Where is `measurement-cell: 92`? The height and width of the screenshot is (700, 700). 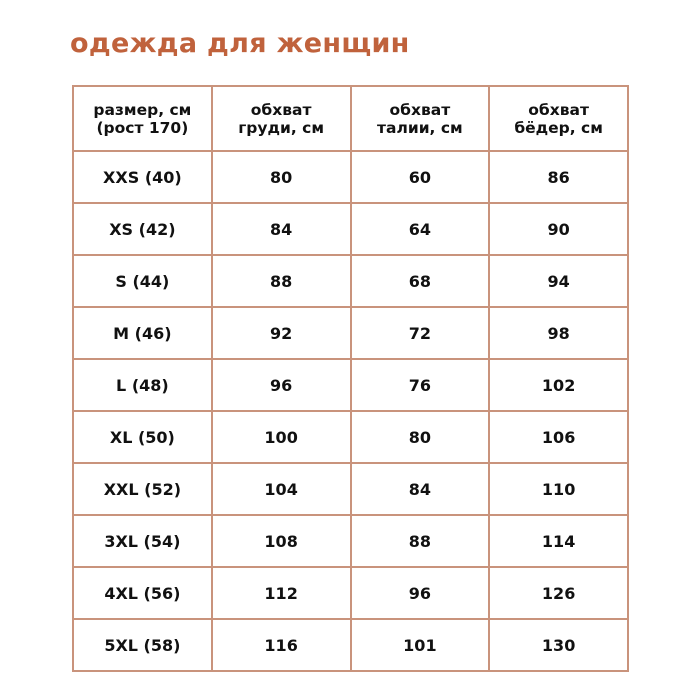
measurement-cell: 92 is located at coordinates (281, 333).